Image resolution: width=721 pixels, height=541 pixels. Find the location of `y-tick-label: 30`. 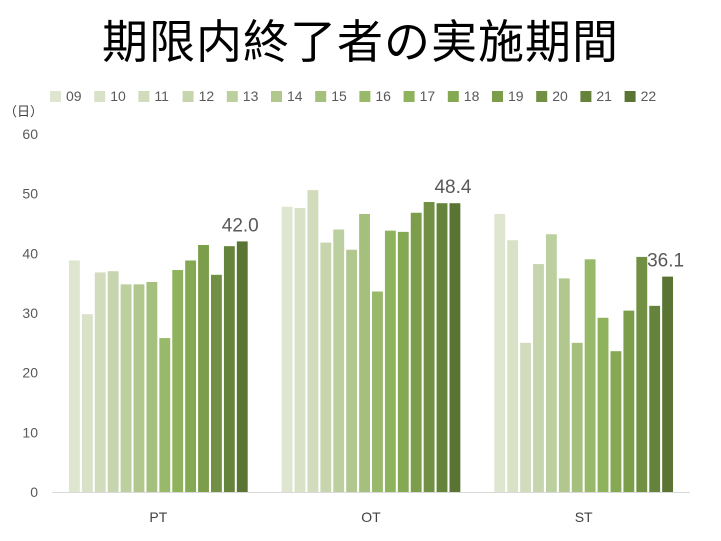

y-tick-label: 30 is located at coordinates (30, 313).